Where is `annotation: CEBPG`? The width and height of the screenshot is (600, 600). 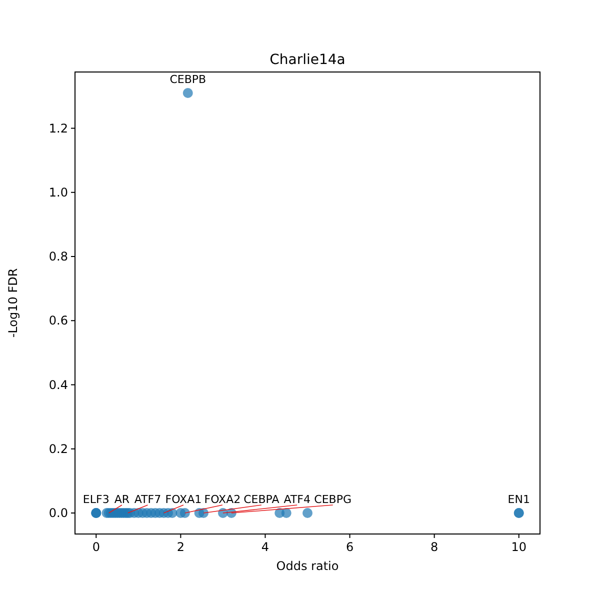
annotation: CEBPG is located at coordinates (333, 499).